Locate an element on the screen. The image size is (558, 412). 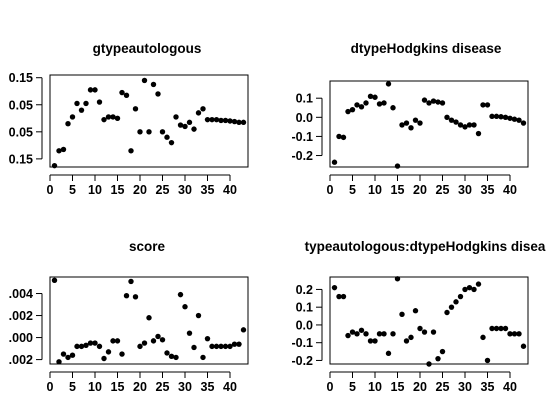
x-tick-label: 15 is located at coordinates (398, 190).